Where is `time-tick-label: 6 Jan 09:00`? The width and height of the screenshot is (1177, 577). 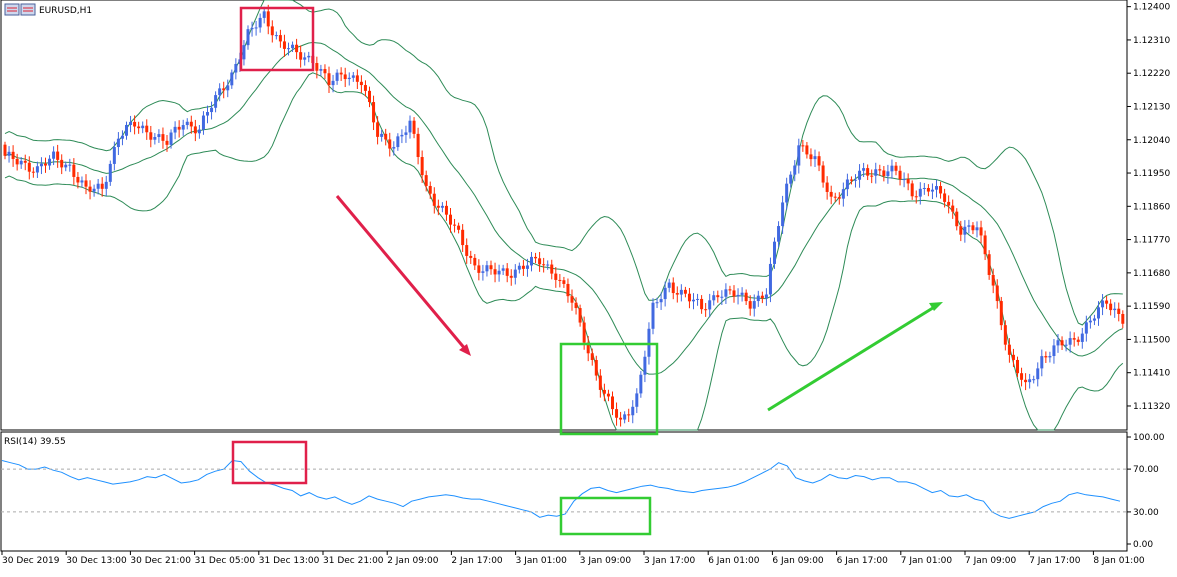
time-tick-label: 6 Jan 09:00 is located at coordinates (798, 561).